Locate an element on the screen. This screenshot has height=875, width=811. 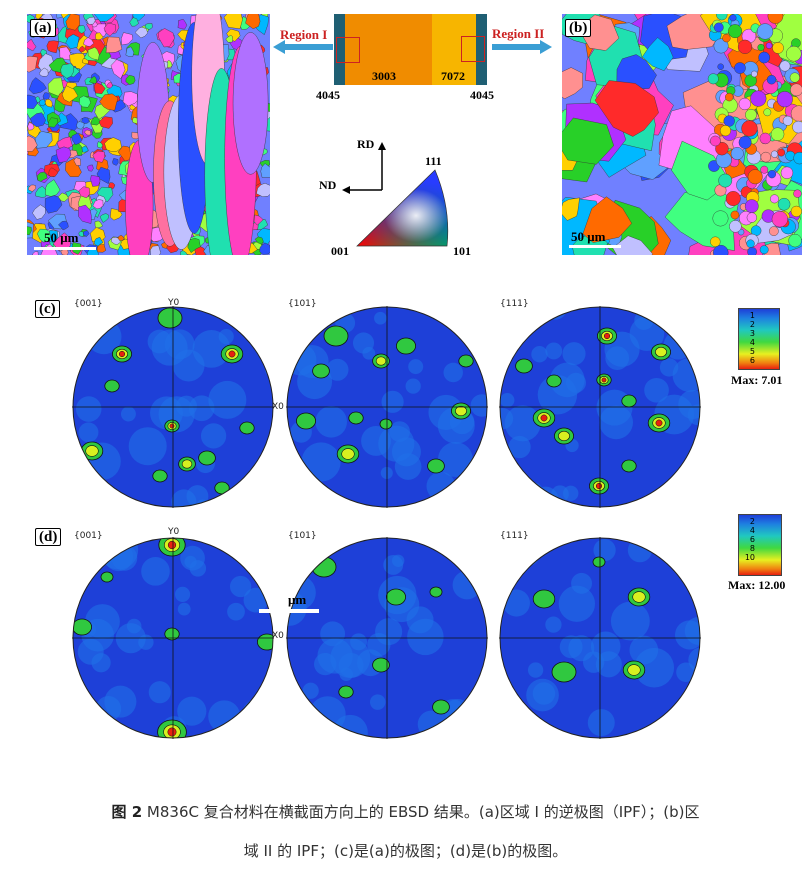
region1-box is located at coordinates (348, 50).